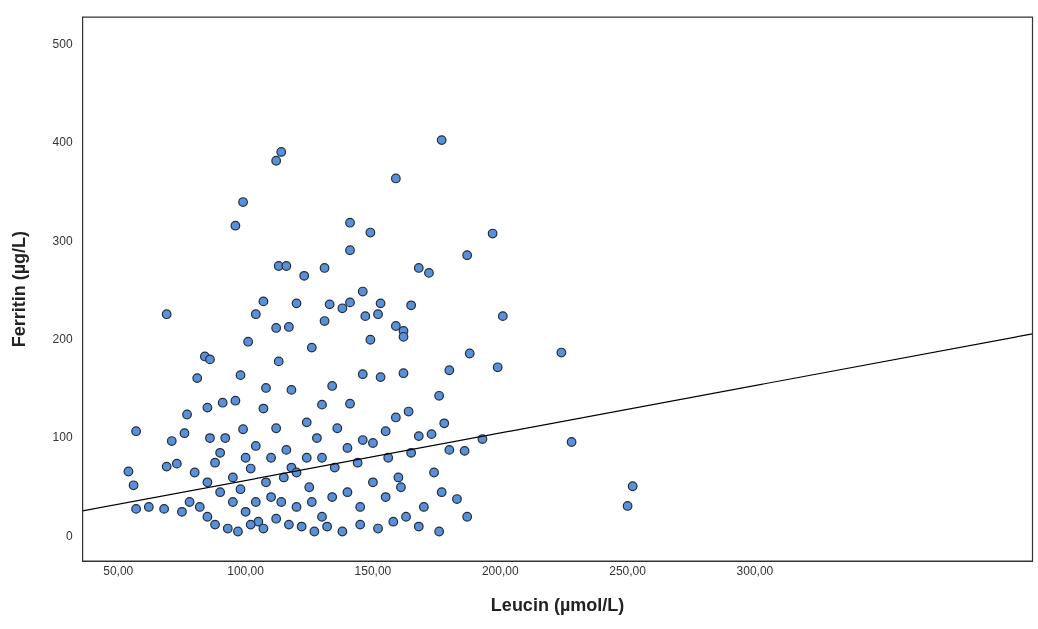  Describe the element at coordinates (628, 570) in the screenshot. I see `x-tick-label: 250,00` at that location.